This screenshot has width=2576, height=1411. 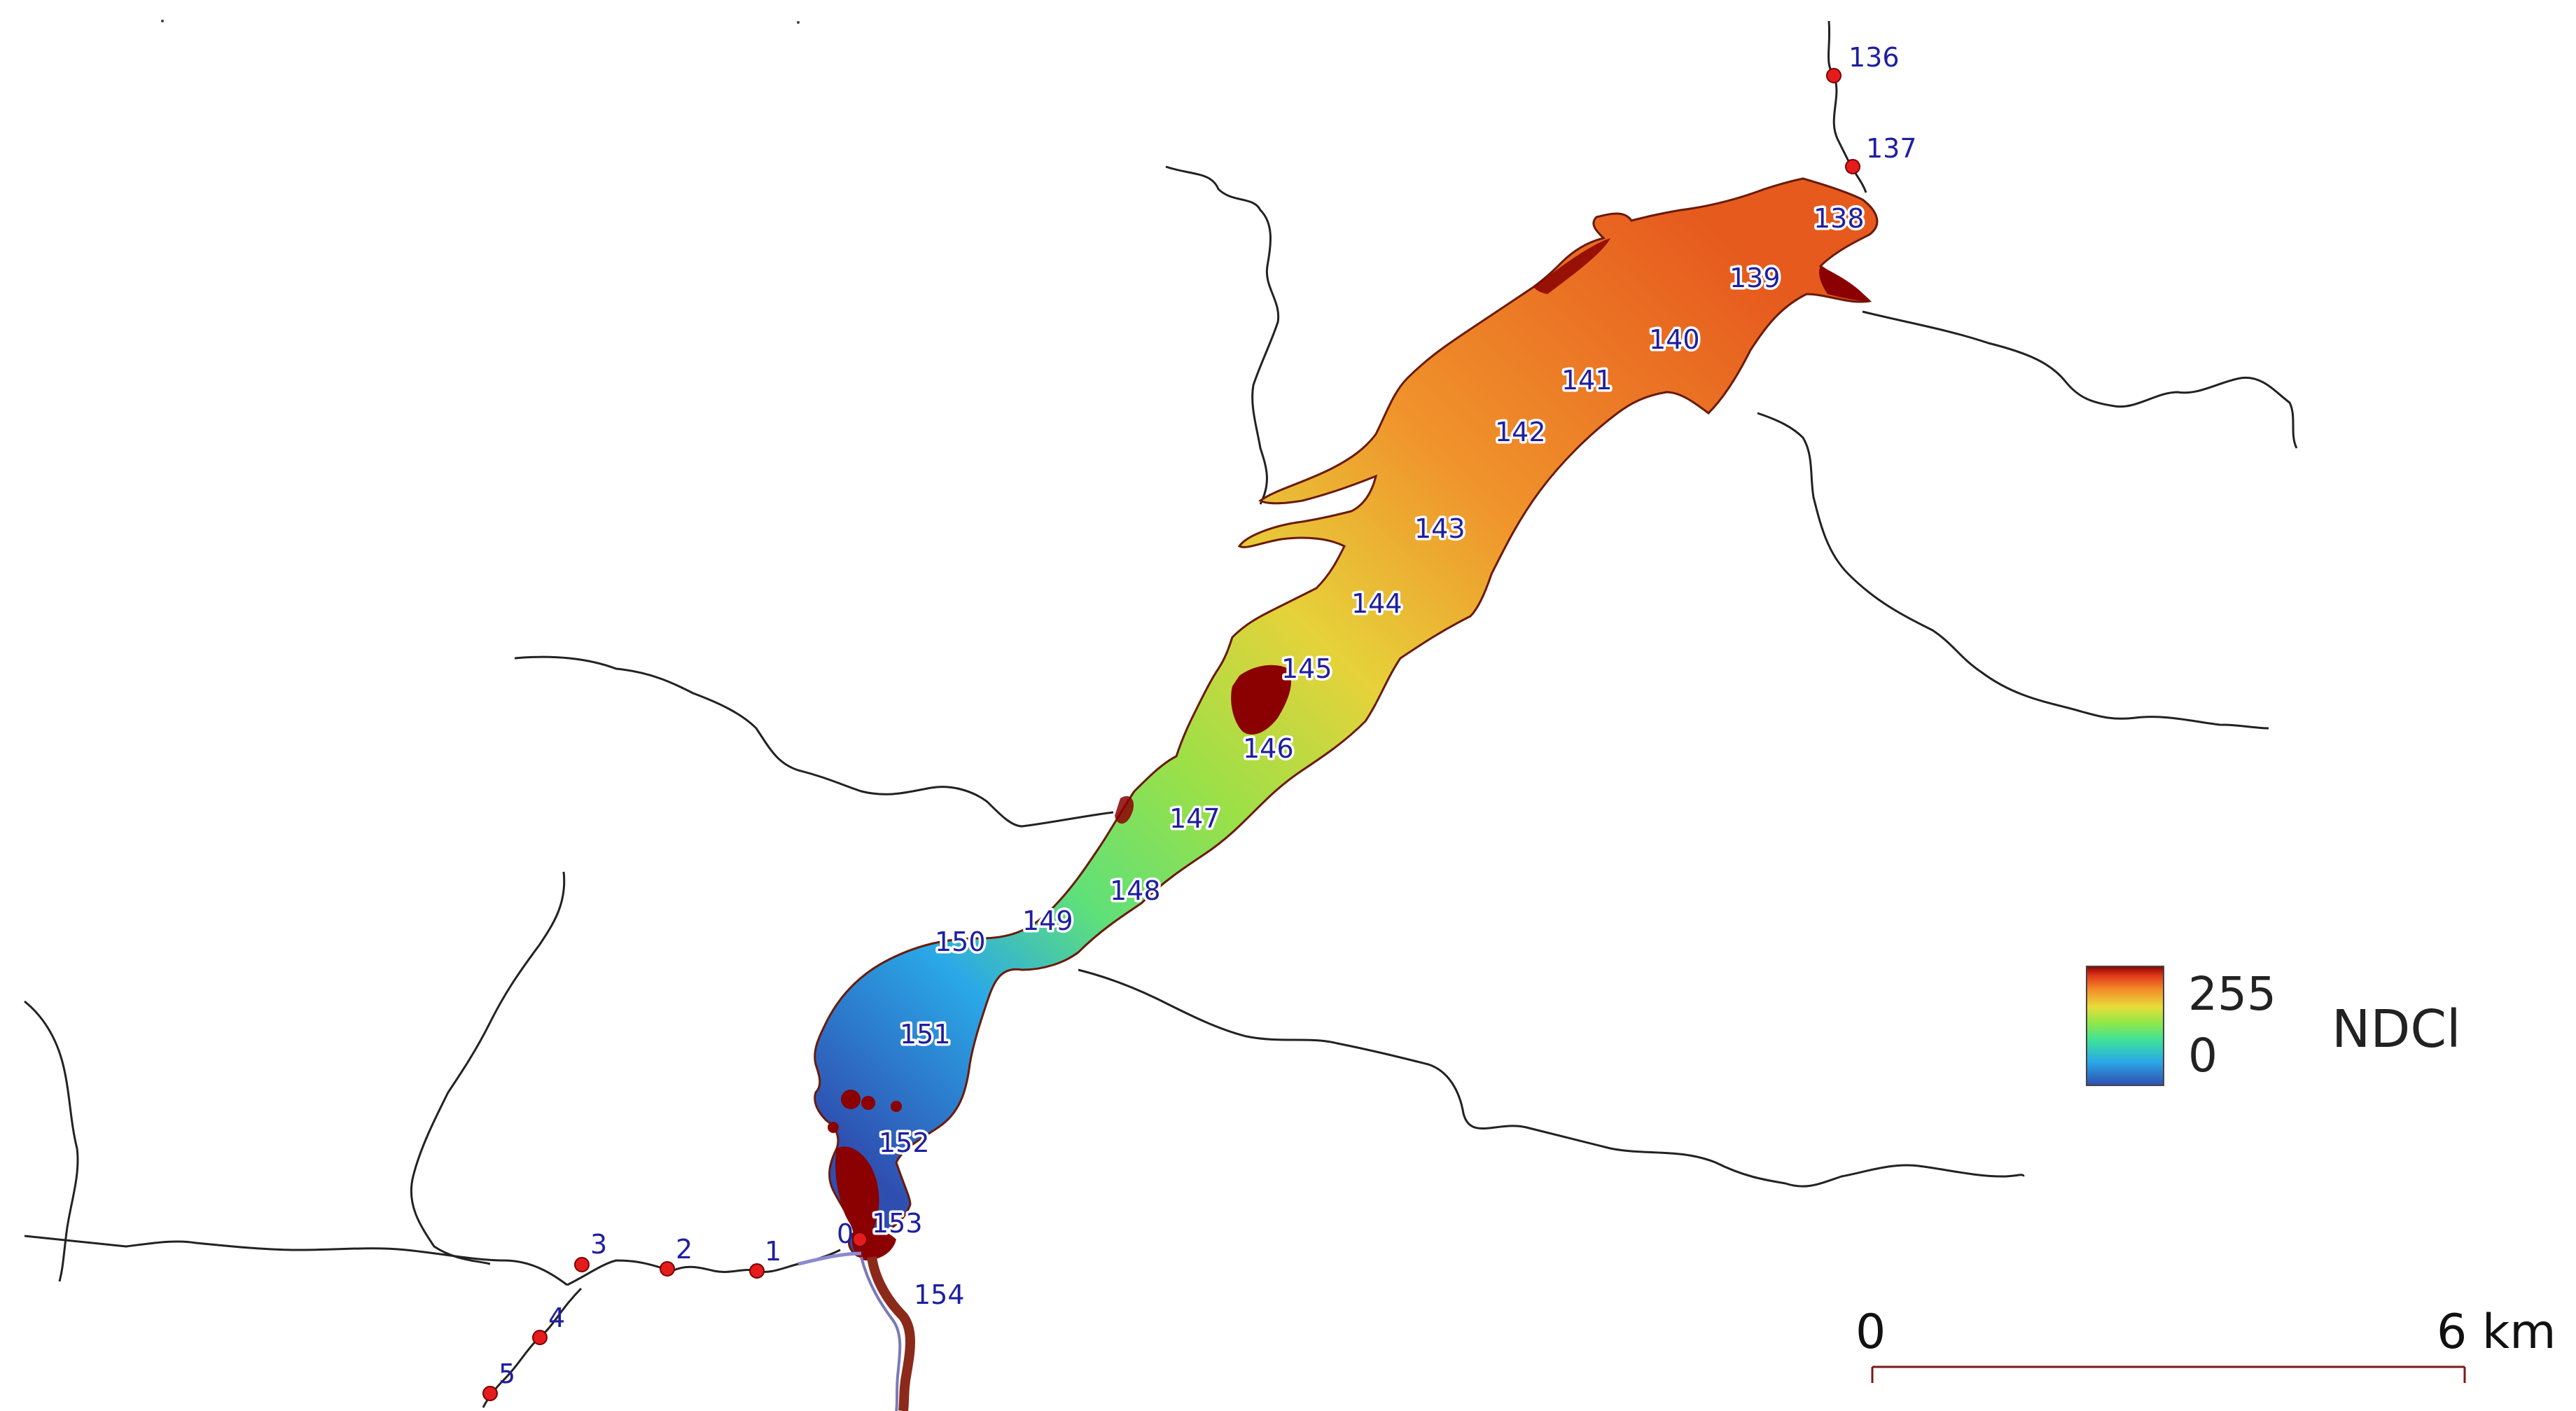 What do you see at coordinates (507, 1373) in the screenshot?
I see `point-label-5: 5` at bounding box center [507, 1373].